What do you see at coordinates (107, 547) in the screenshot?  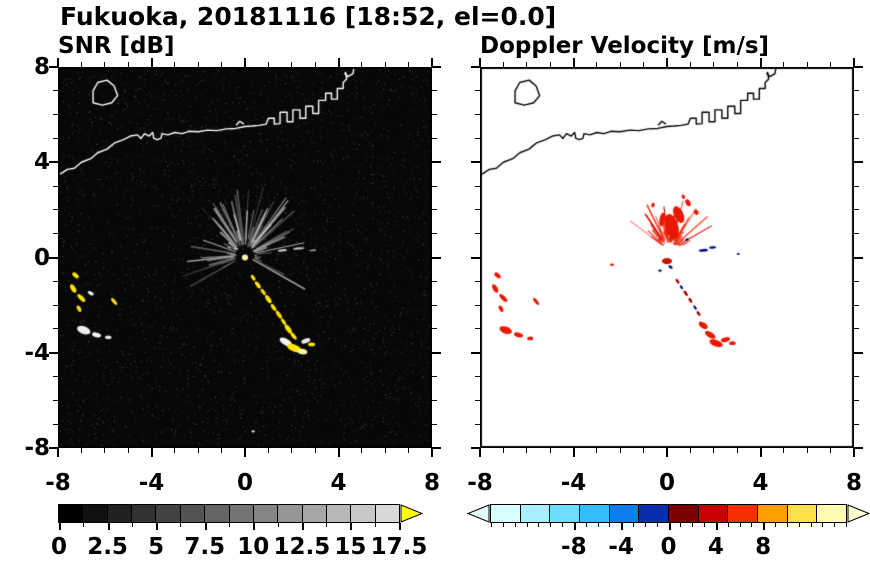 I see `colorbar-tick-label: 2.5` at bounding box center [107, 547].